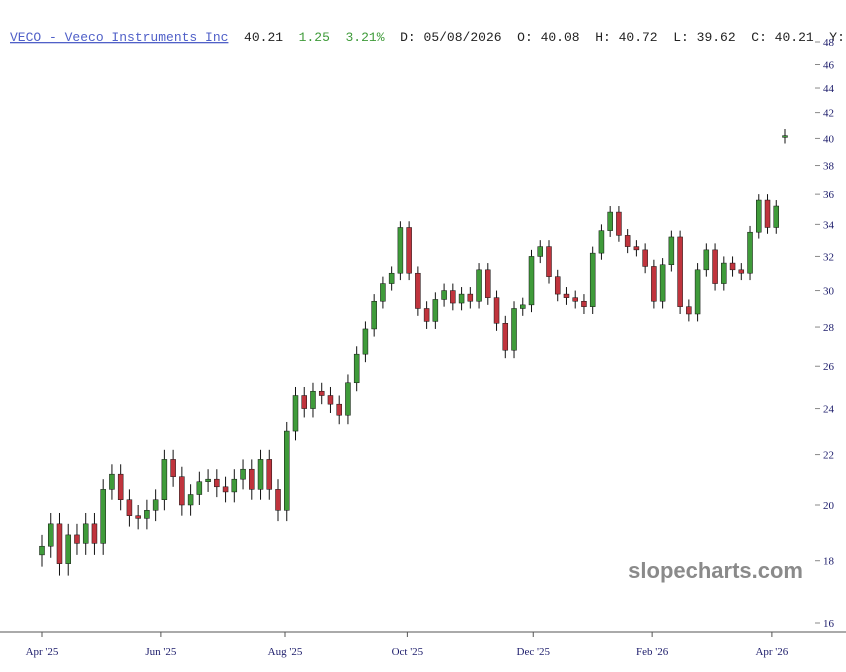  What do you see at coordinates (161, 652) in the screenshot?
I see `x-tick-label: Jun '25` at bounding box center [161, 652].